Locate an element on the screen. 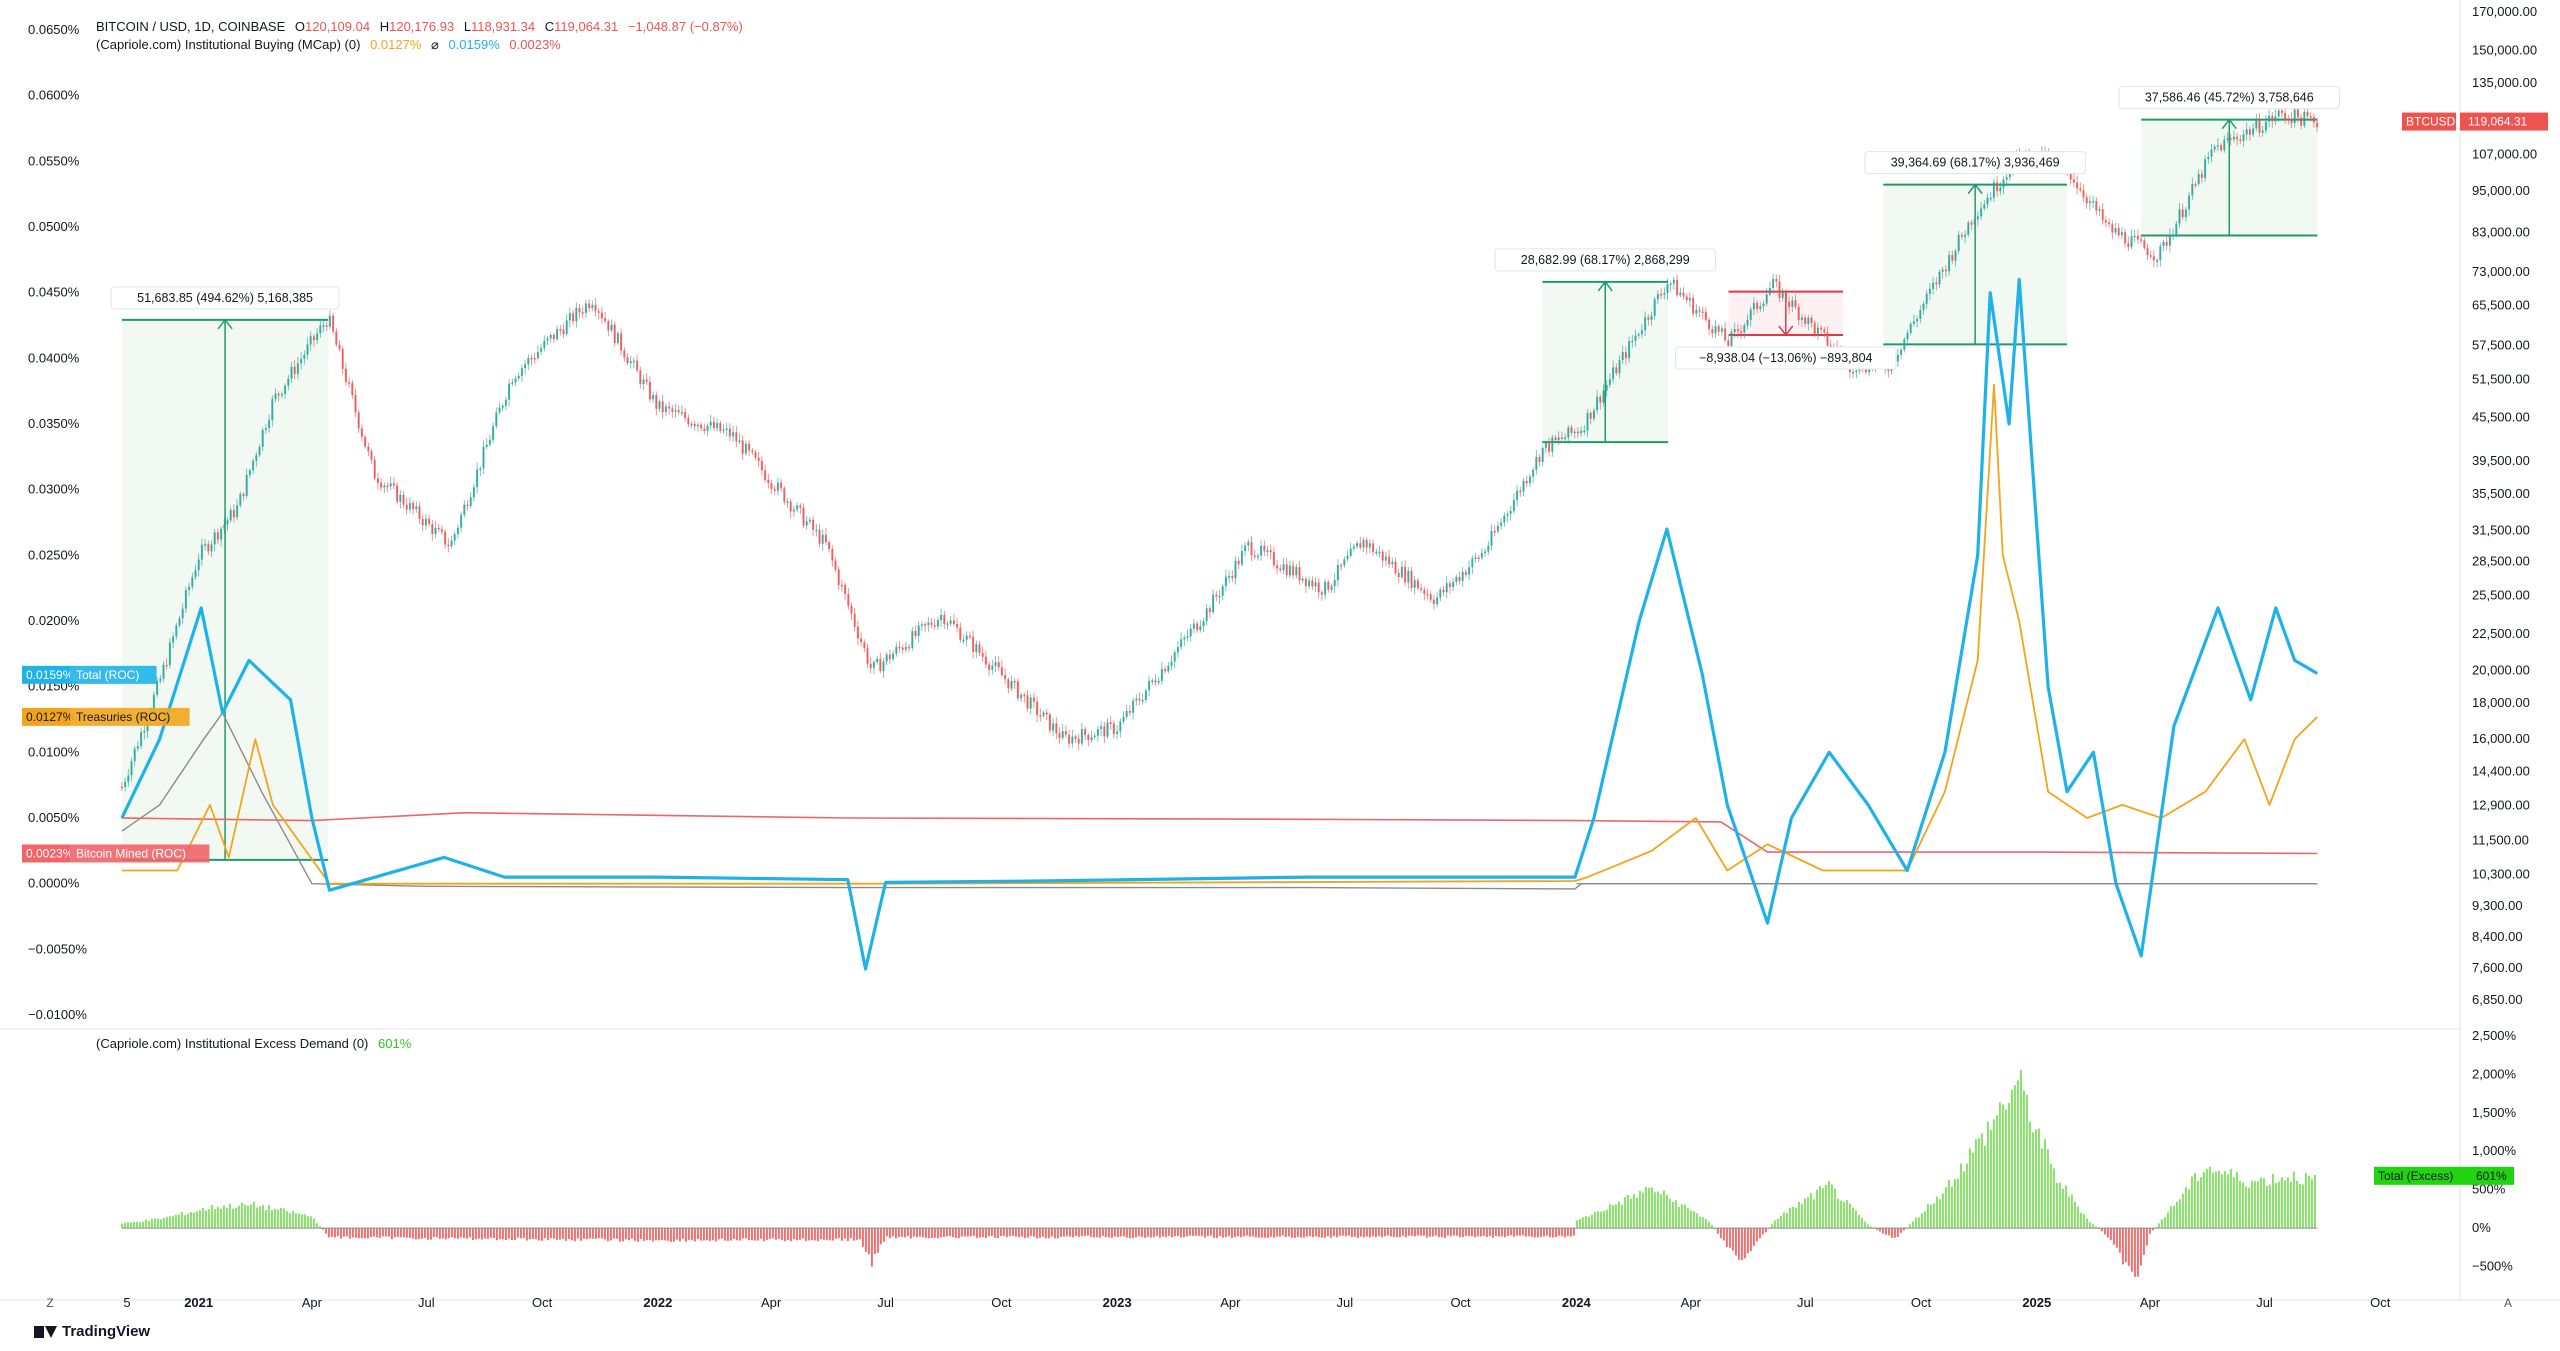 The image size is (2560, 1351). a-button: A is located at coordinates (2508, 1303).